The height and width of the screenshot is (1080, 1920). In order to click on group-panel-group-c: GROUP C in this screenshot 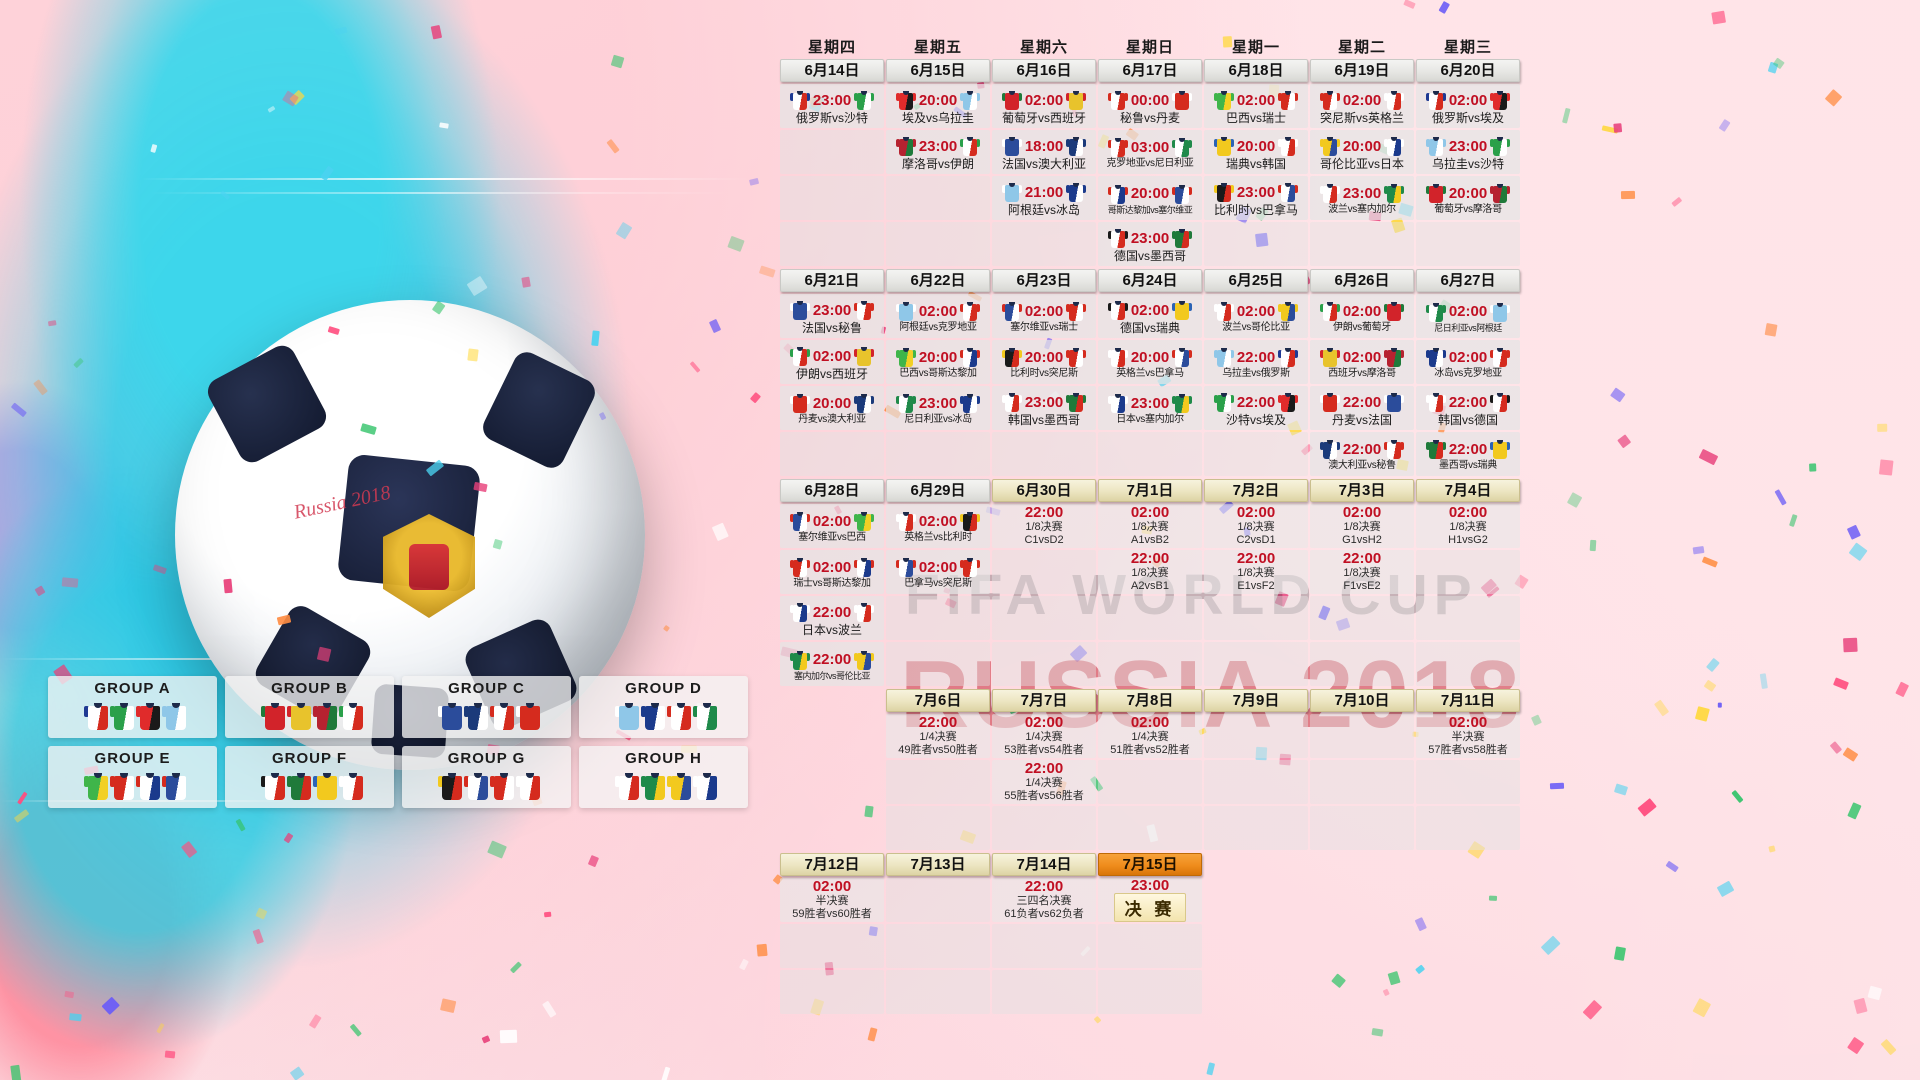, I will do `click(486, 707)`.